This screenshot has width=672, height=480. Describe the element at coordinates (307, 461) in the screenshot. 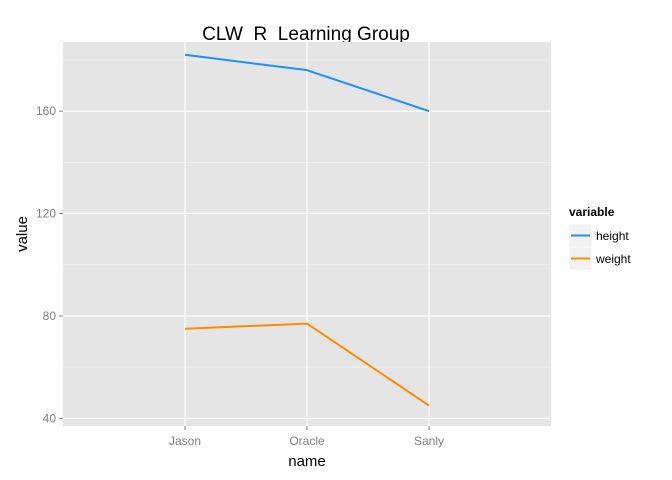

I see `x-axis-title: name` at that location.